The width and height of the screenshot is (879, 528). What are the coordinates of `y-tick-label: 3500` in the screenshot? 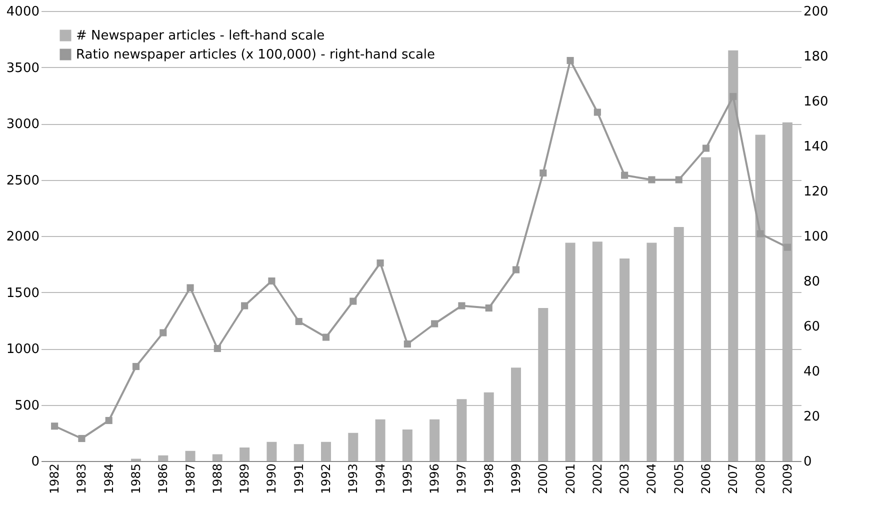 It's located at (23, 68).